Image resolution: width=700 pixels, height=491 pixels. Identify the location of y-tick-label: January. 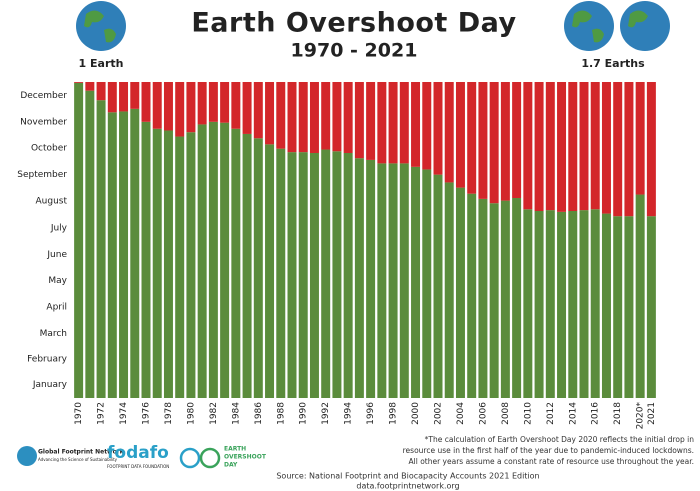
(50, 385).